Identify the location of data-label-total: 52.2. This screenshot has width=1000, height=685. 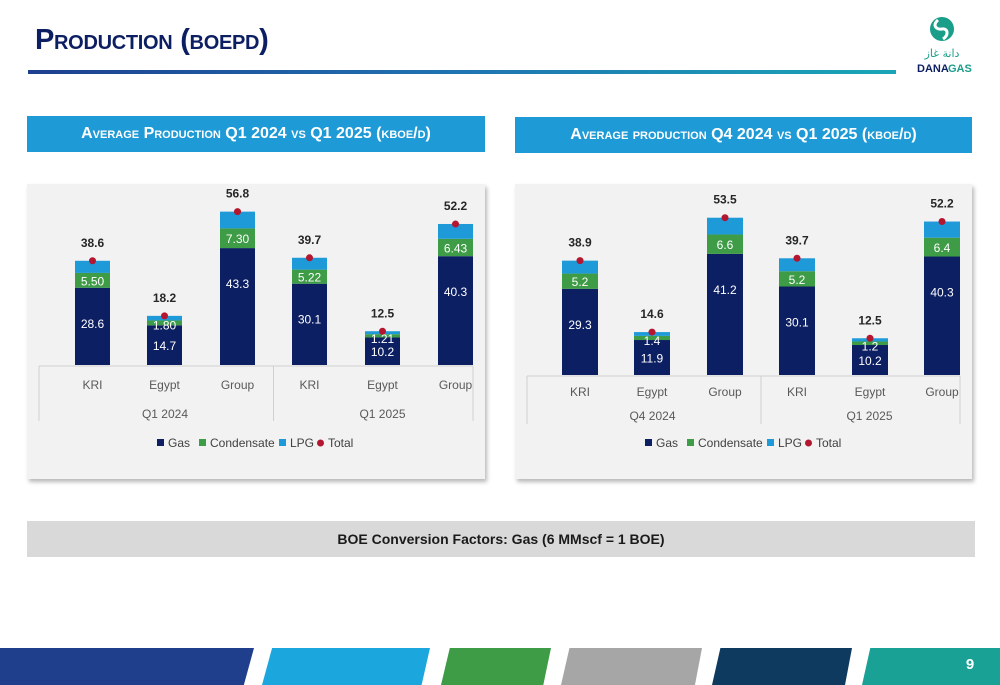
(942, 204).